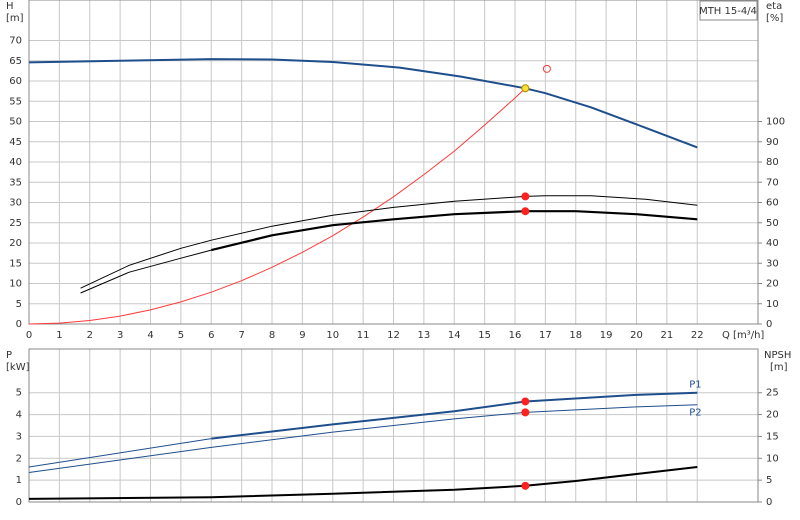 The width and height of the screenshot is (800, 520). Describe the element at coordinates (667, 335) in the screenshot. I see `x-tick-label: 21` at that location.